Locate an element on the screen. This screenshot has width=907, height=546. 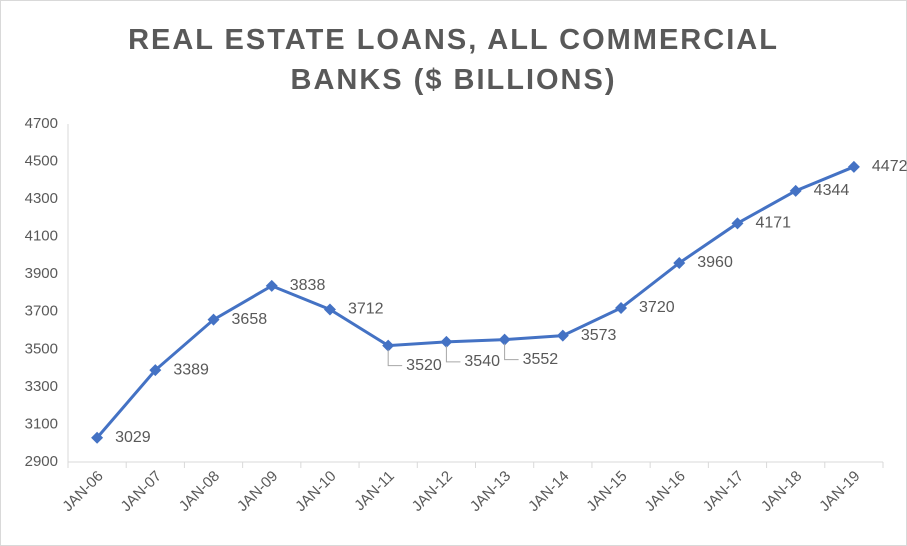
data-label: 3389 is located at coordinates (191, 369).